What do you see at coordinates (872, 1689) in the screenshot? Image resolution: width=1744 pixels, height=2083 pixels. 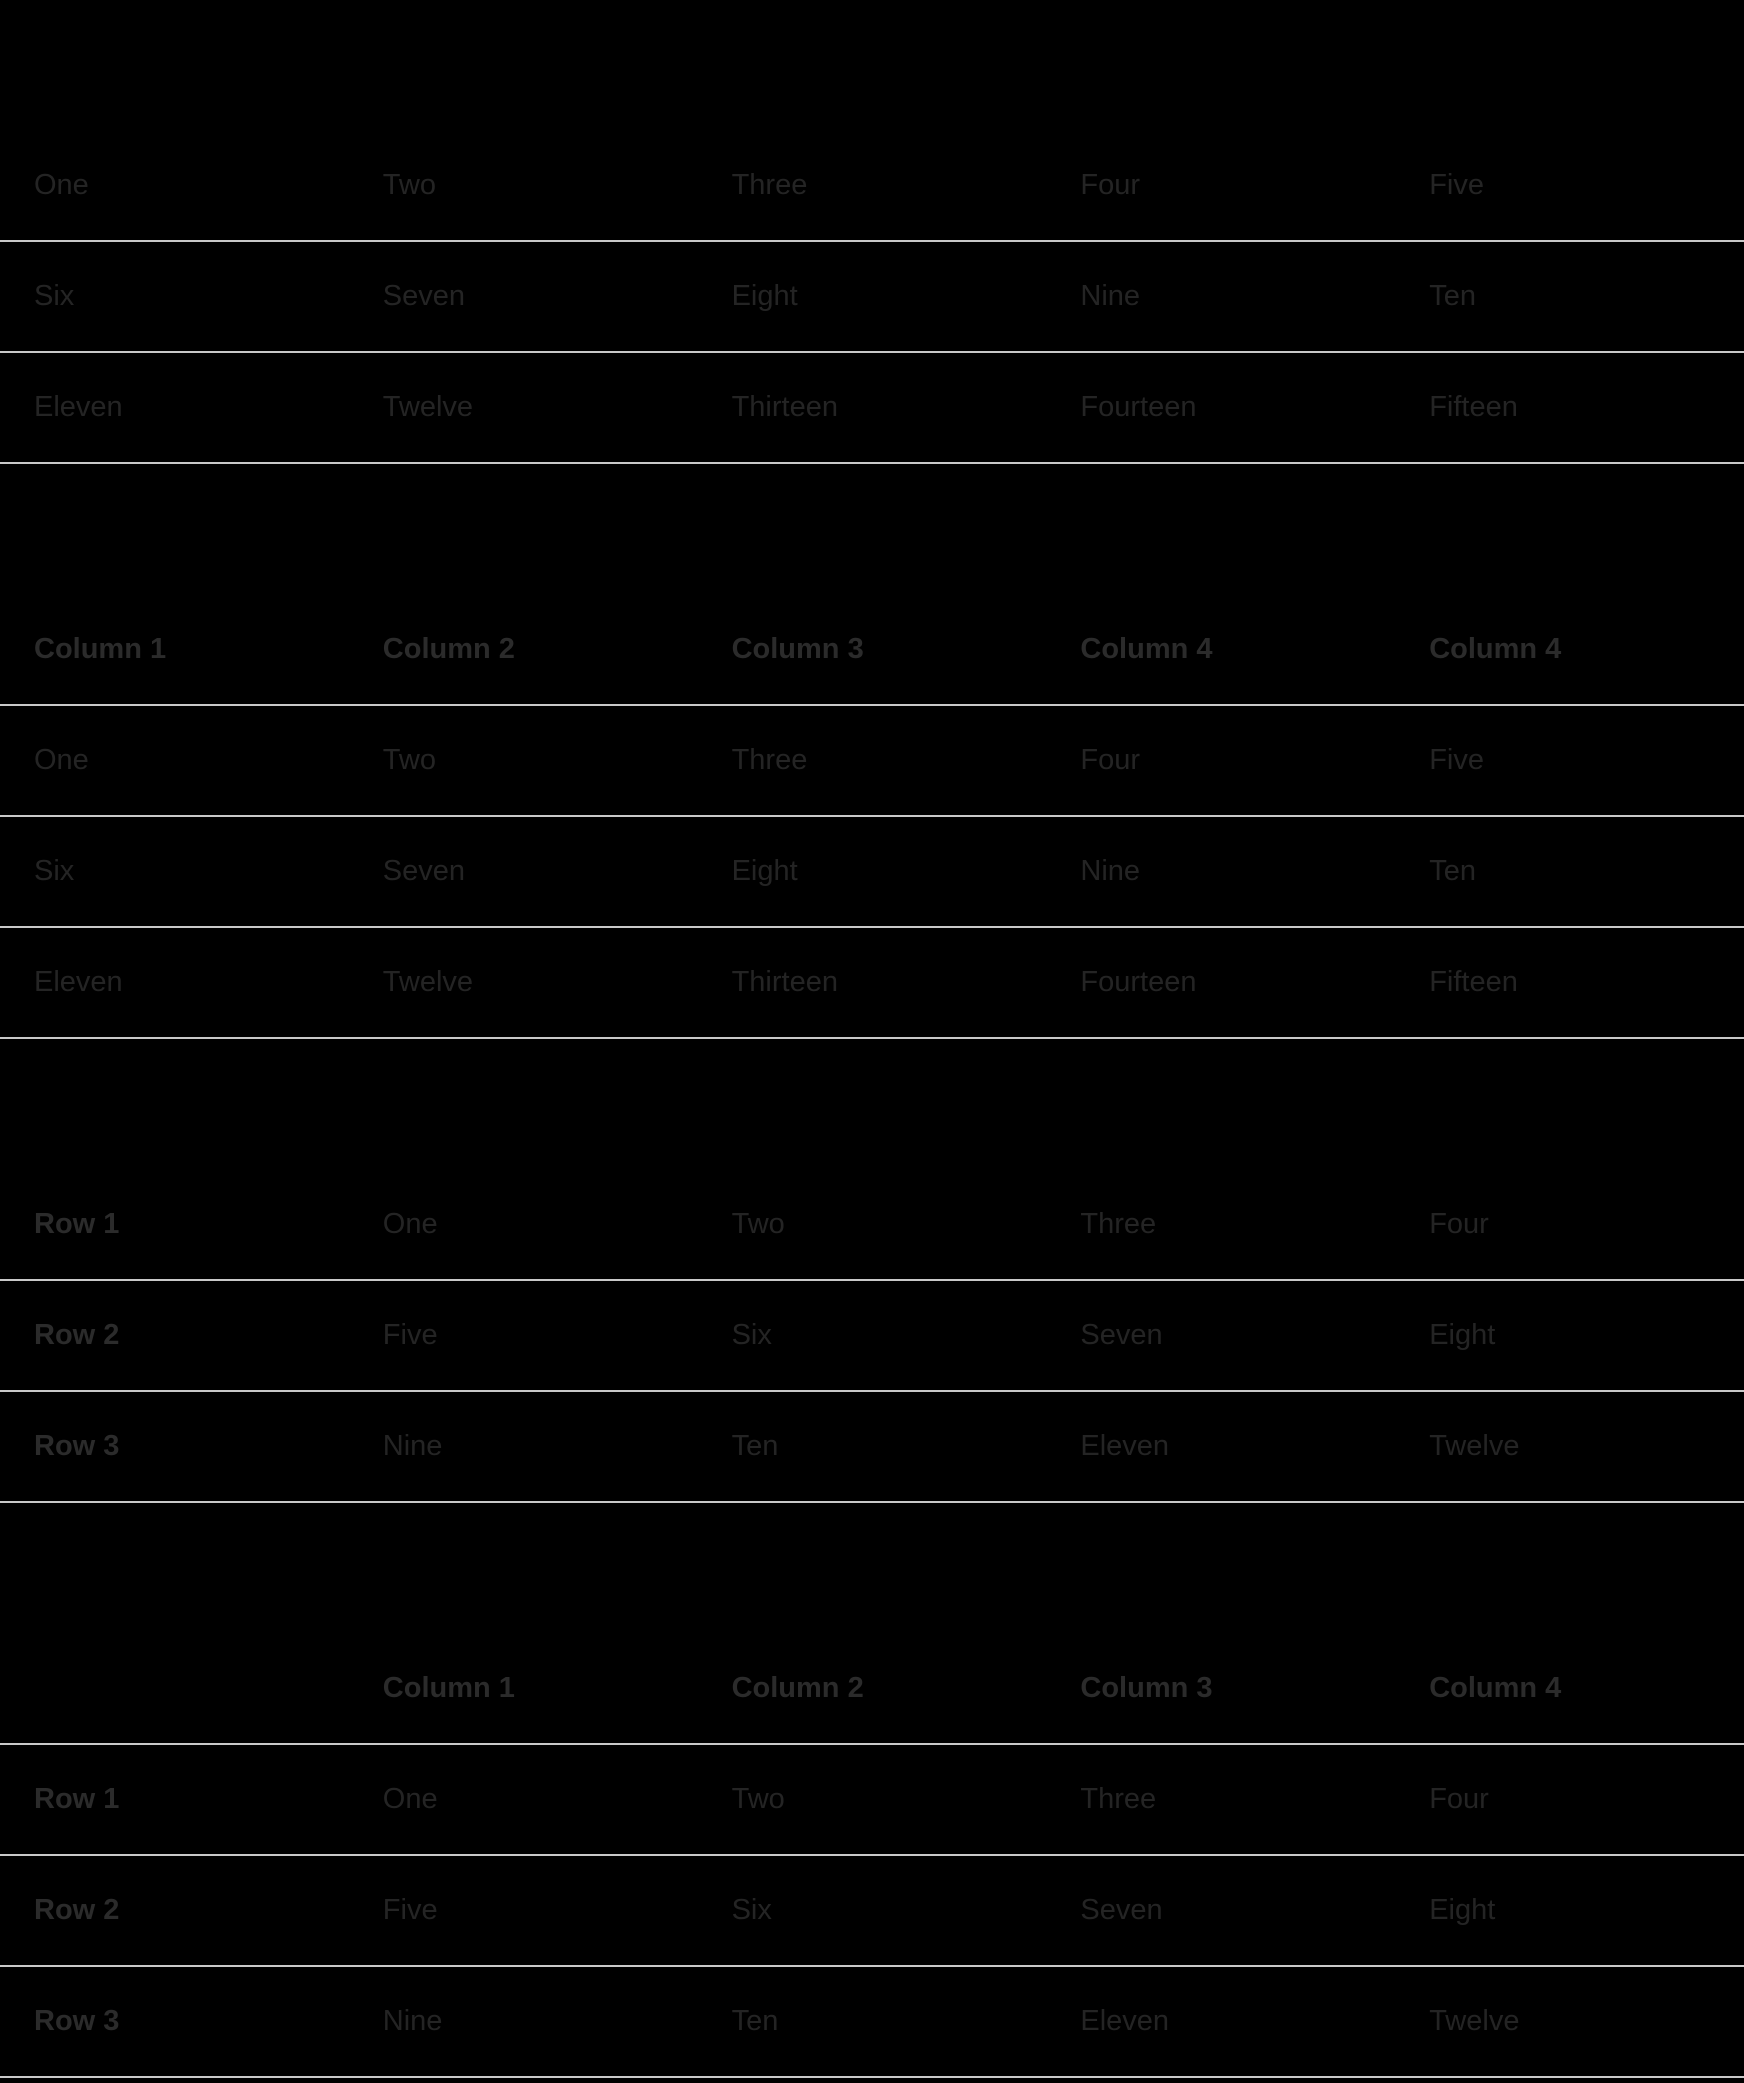 I see `table-header-row: Column 1 Column 2 Column 3 Column 4` at bounding box center [872, 1689].